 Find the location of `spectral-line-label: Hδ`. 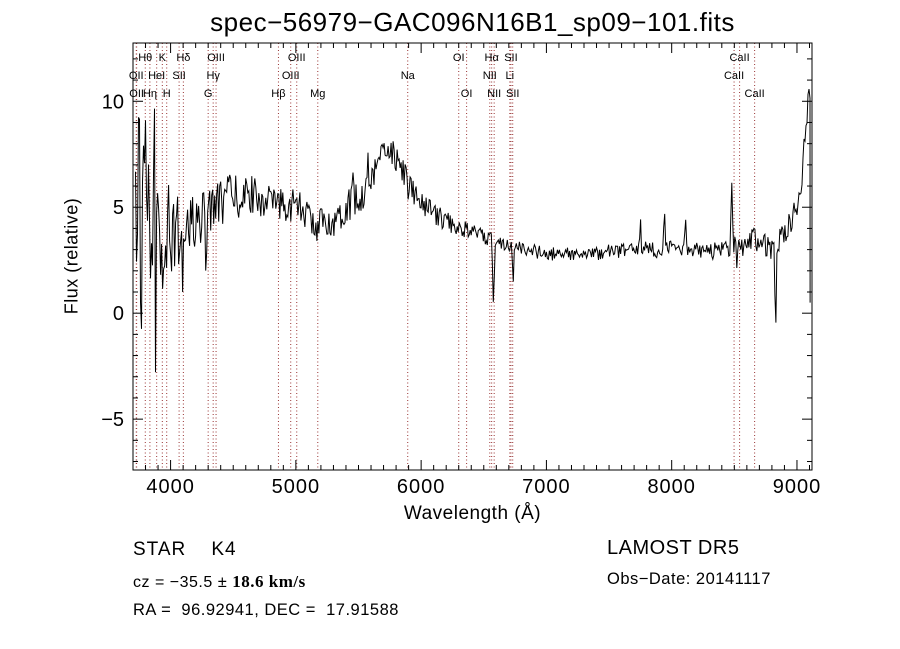

spectral-line-label: Hδ is located at coordinates (183, 58).